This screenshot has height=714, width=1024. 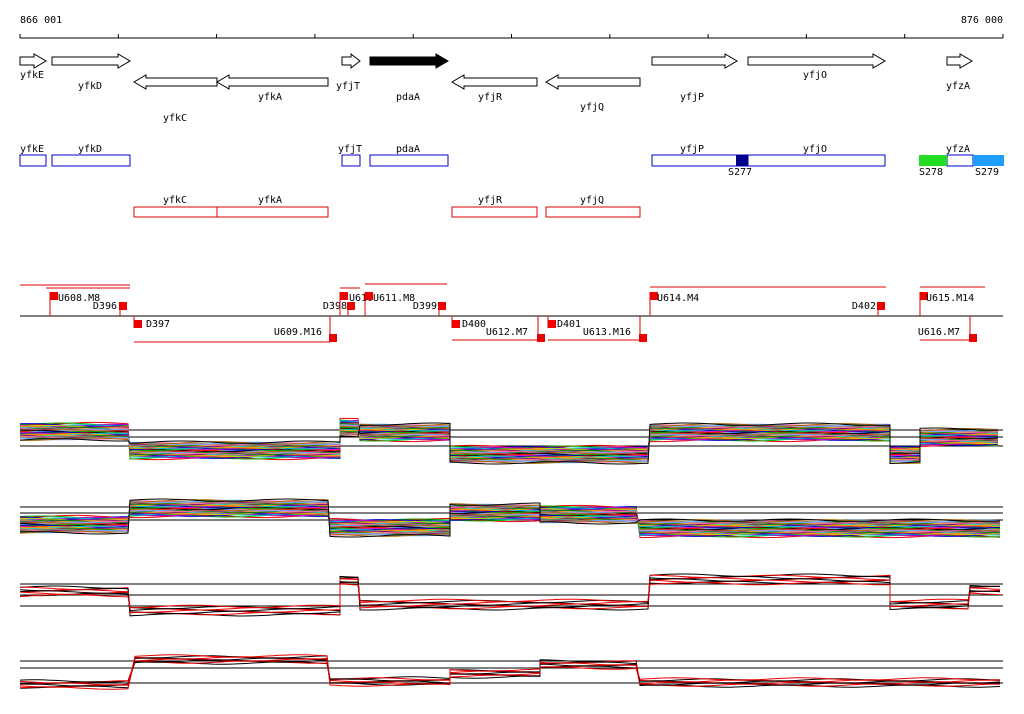 What do you see at coordinates (490, 200) in the screenshot?
I see `reverse-box-label: yfjR` at bounding box center [490, 200].